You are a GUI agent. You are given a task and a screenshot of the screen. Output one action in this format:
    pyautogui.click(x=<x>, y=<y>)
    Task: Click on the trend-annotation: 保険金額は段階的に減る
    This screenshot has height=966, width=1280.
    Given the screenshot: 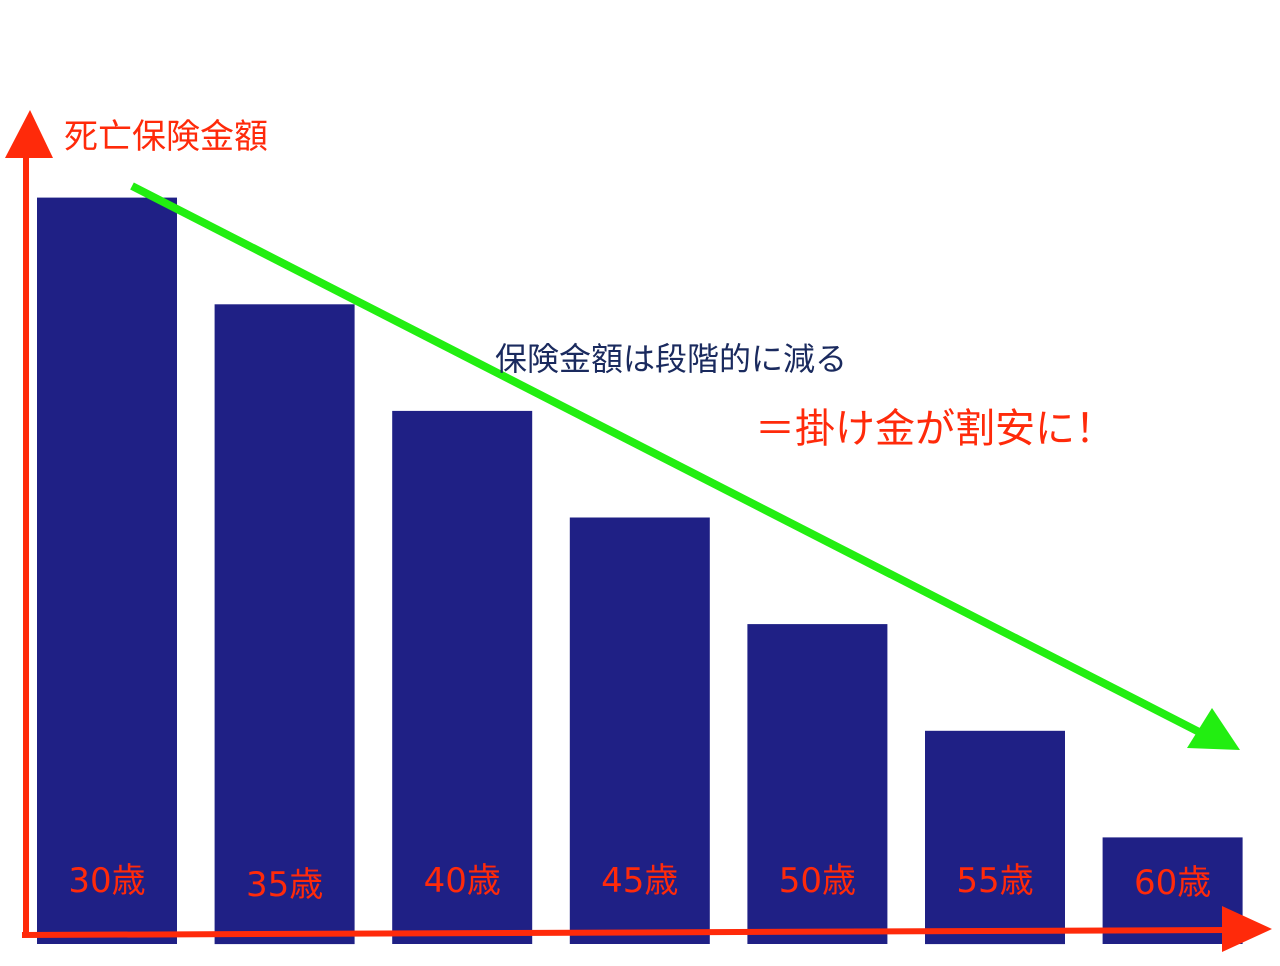 What is the action you would take?
    pyautogui.click(x=671, y=359)
    